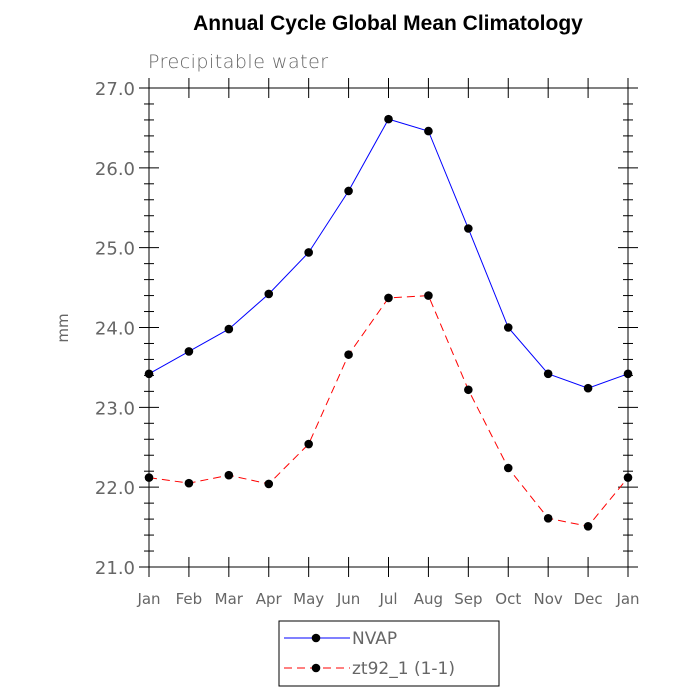 The image size is (700, 700). I want to click on x-tick-label: Nov, so click(548, 599).